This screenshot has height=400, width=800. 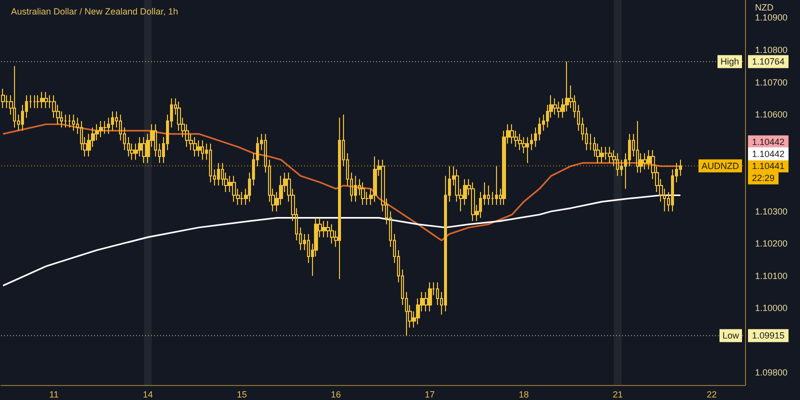 I want to click on x-tick-label: 22, so click(x=711, y=395).